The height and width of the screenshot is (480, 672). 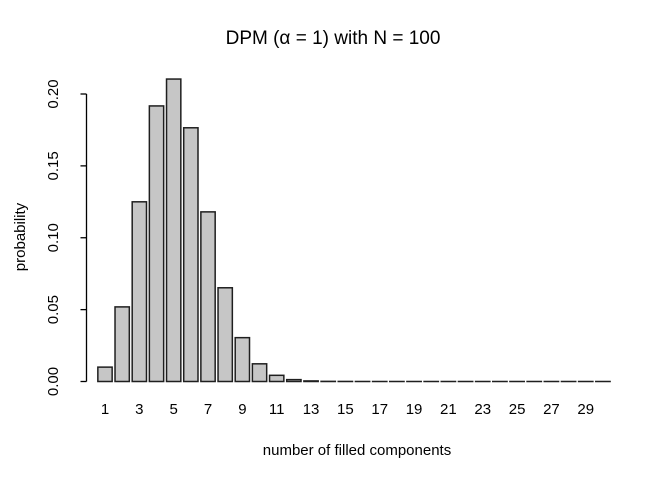 What do you see at coordinates (379, 409) in the screenshot?
I see `x-tick-label: 17` at bounding box center [379, 409].